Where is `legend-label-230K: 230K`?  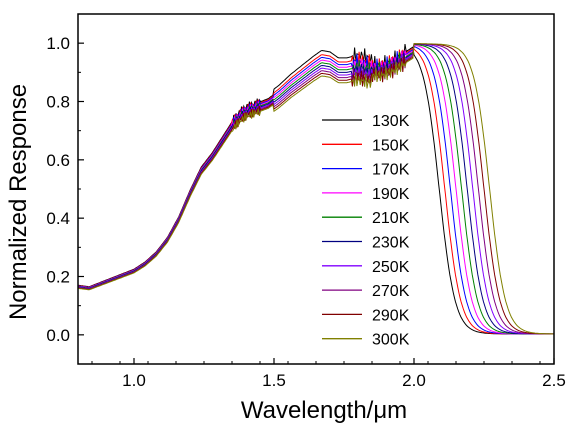 legend-label-230K: 230K is located at coordinates (391, 243).